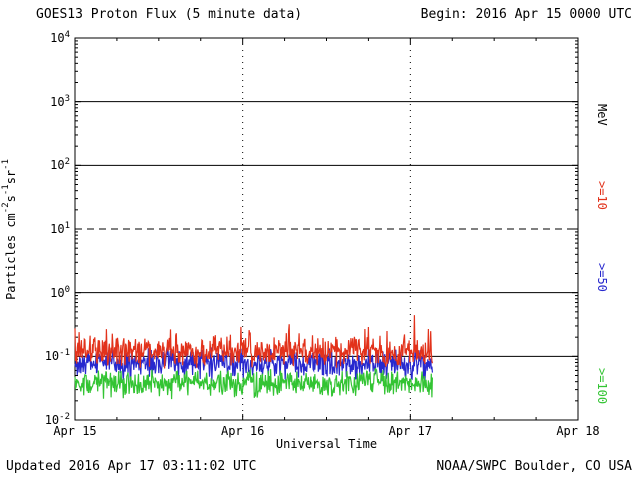 This screenshot has height=480, width=640. Describe the element at coordinates (526, 14) in the screenshot. I see `begin-time-label: Begin: 2016 Apr 15 0000 UTC` at that location.